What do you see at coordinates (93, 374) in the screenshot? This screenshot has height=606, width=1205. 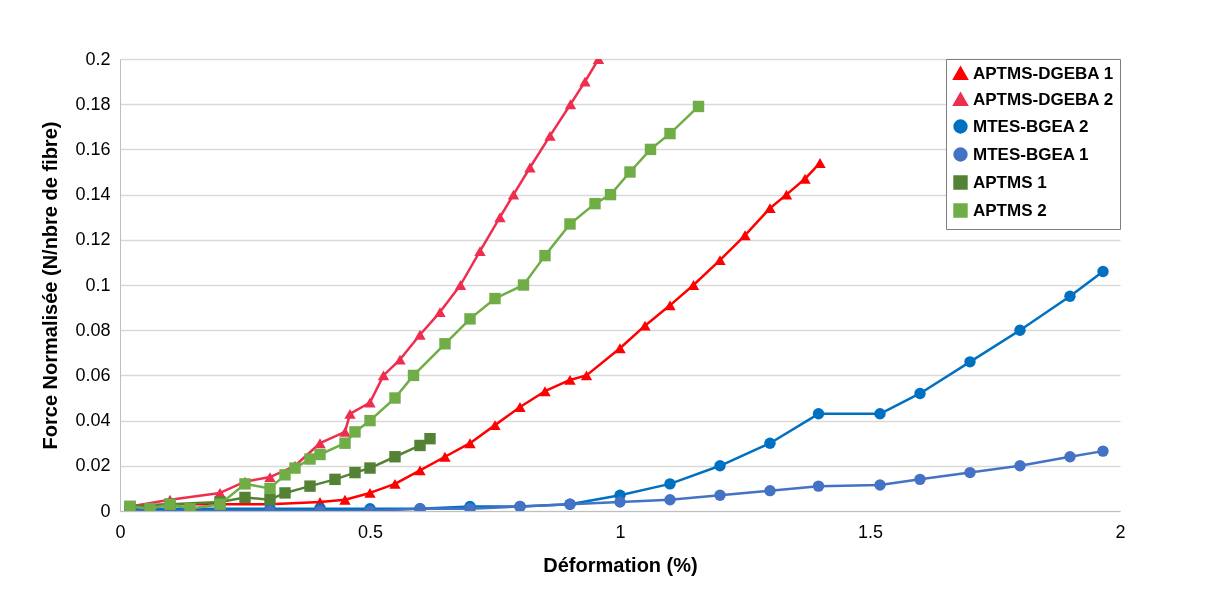 I see `y-tick-label: 0.06` at bounding box center [93, 374].